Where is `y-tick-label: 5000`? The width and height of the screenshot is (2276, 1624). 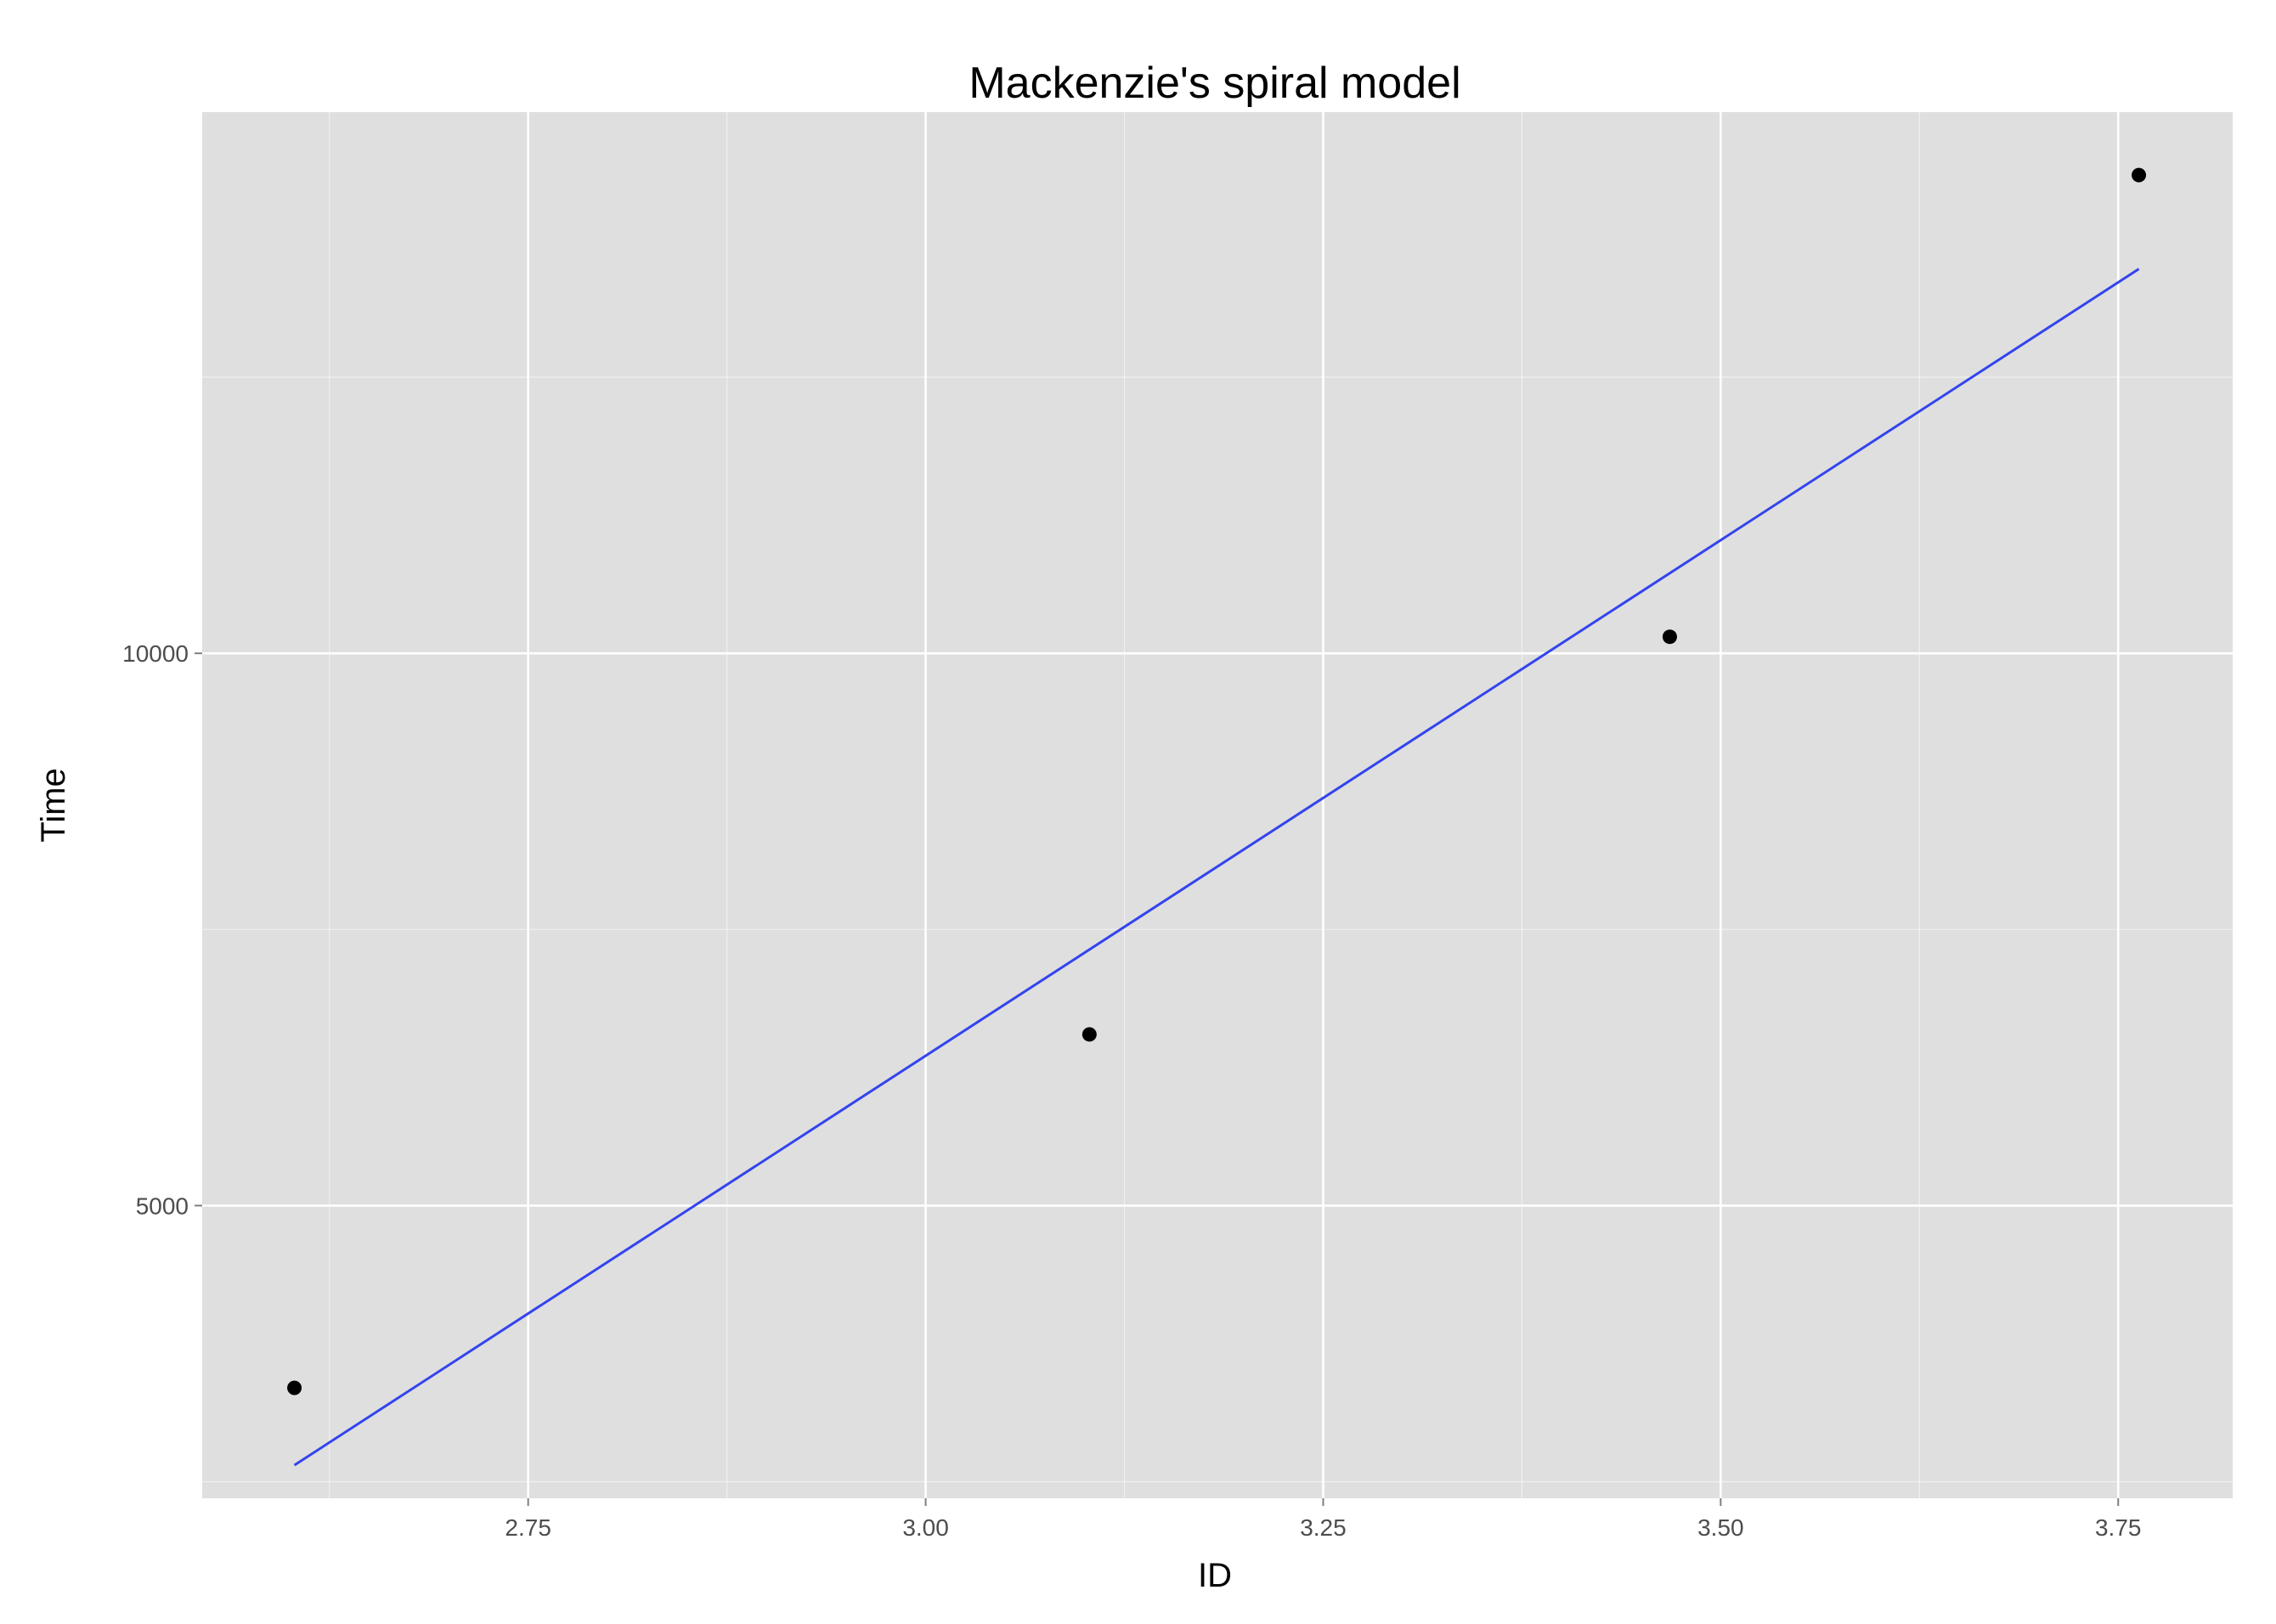 y-tick-label: 5000 is located at coordinates (162, 1206).